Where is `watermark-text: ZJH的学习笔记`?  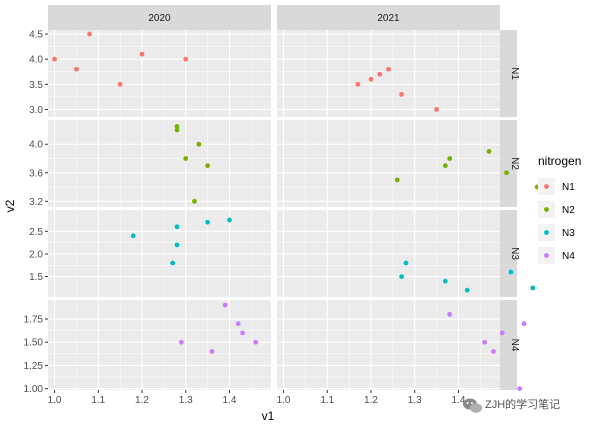
watermark-text: ZJH的学习笔记 is located at coordinates (522, 404).